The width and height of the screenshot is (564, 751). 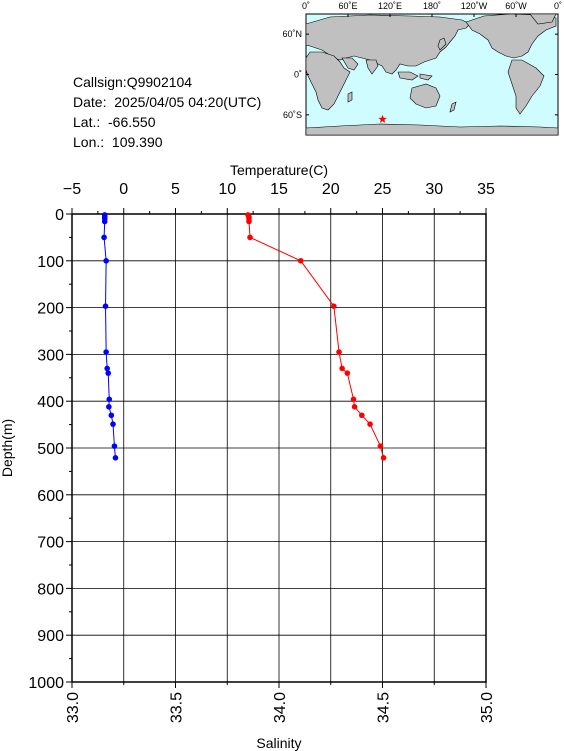 What do you see at coordinates (7, 448) in the screenshot?
I see `depth-axis-label: Depth(m)` at bounding box center [7, 448].